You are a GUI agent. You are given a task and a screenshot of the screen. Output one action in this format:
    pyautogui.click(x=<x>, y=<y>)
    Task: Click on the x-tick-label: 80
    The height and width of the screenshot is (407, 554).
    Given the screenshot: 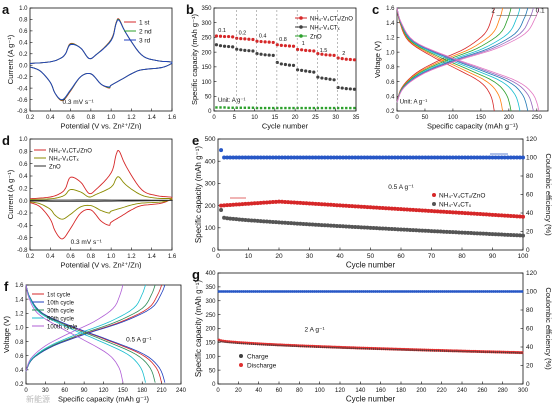 What is the action you would take?
    pyautogui.click(x=462, y=256)
    